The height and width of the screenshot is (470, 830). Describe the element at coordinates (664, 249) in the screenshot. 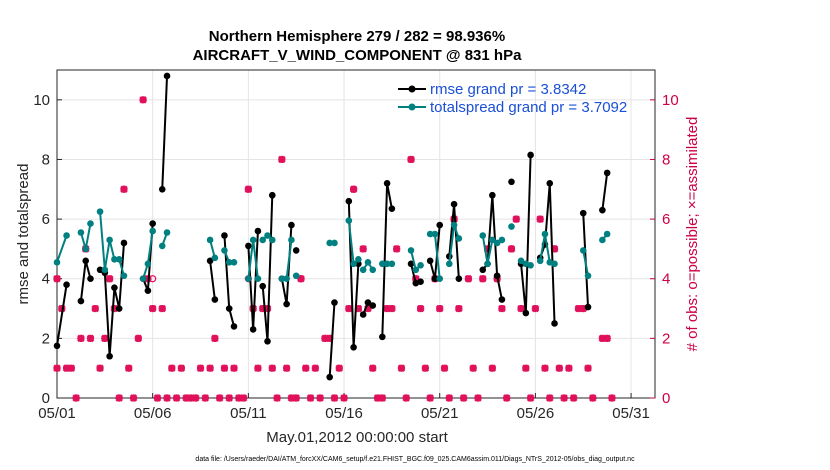

I see `y-axis-right: 0 2 4 6 8 10` at that location.